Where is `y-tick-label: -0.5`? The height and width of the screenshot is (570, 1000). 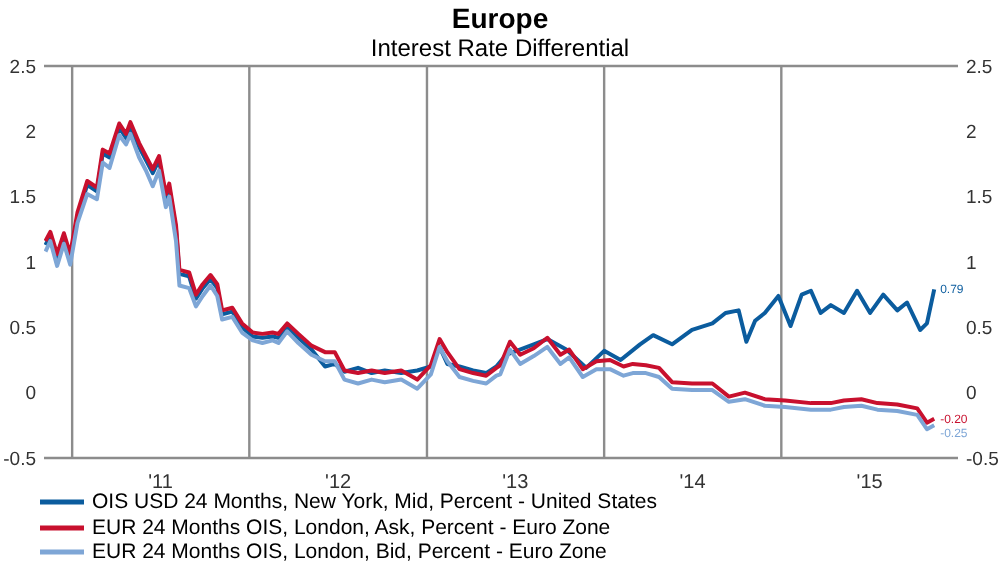 y-tick-label: -0.5 is located at coordinates (19, 459).